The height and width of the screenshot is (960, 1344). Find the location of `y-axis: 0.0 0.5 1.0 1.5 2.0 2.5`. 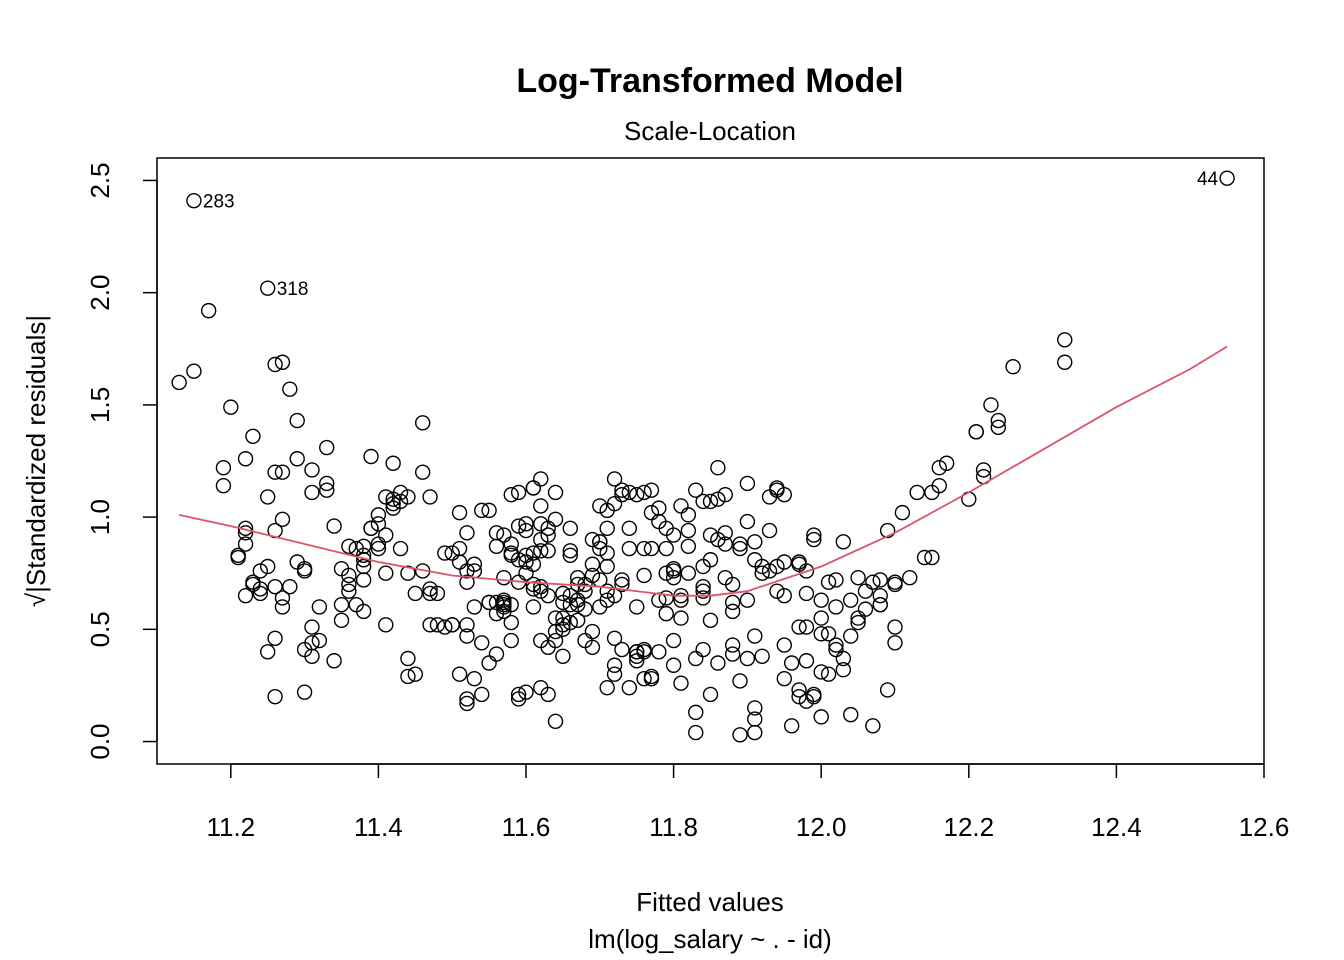

y-axis: 0.0 0.5 1.0 1.5 2.0 2.5 is located at coordinates (121, 461).